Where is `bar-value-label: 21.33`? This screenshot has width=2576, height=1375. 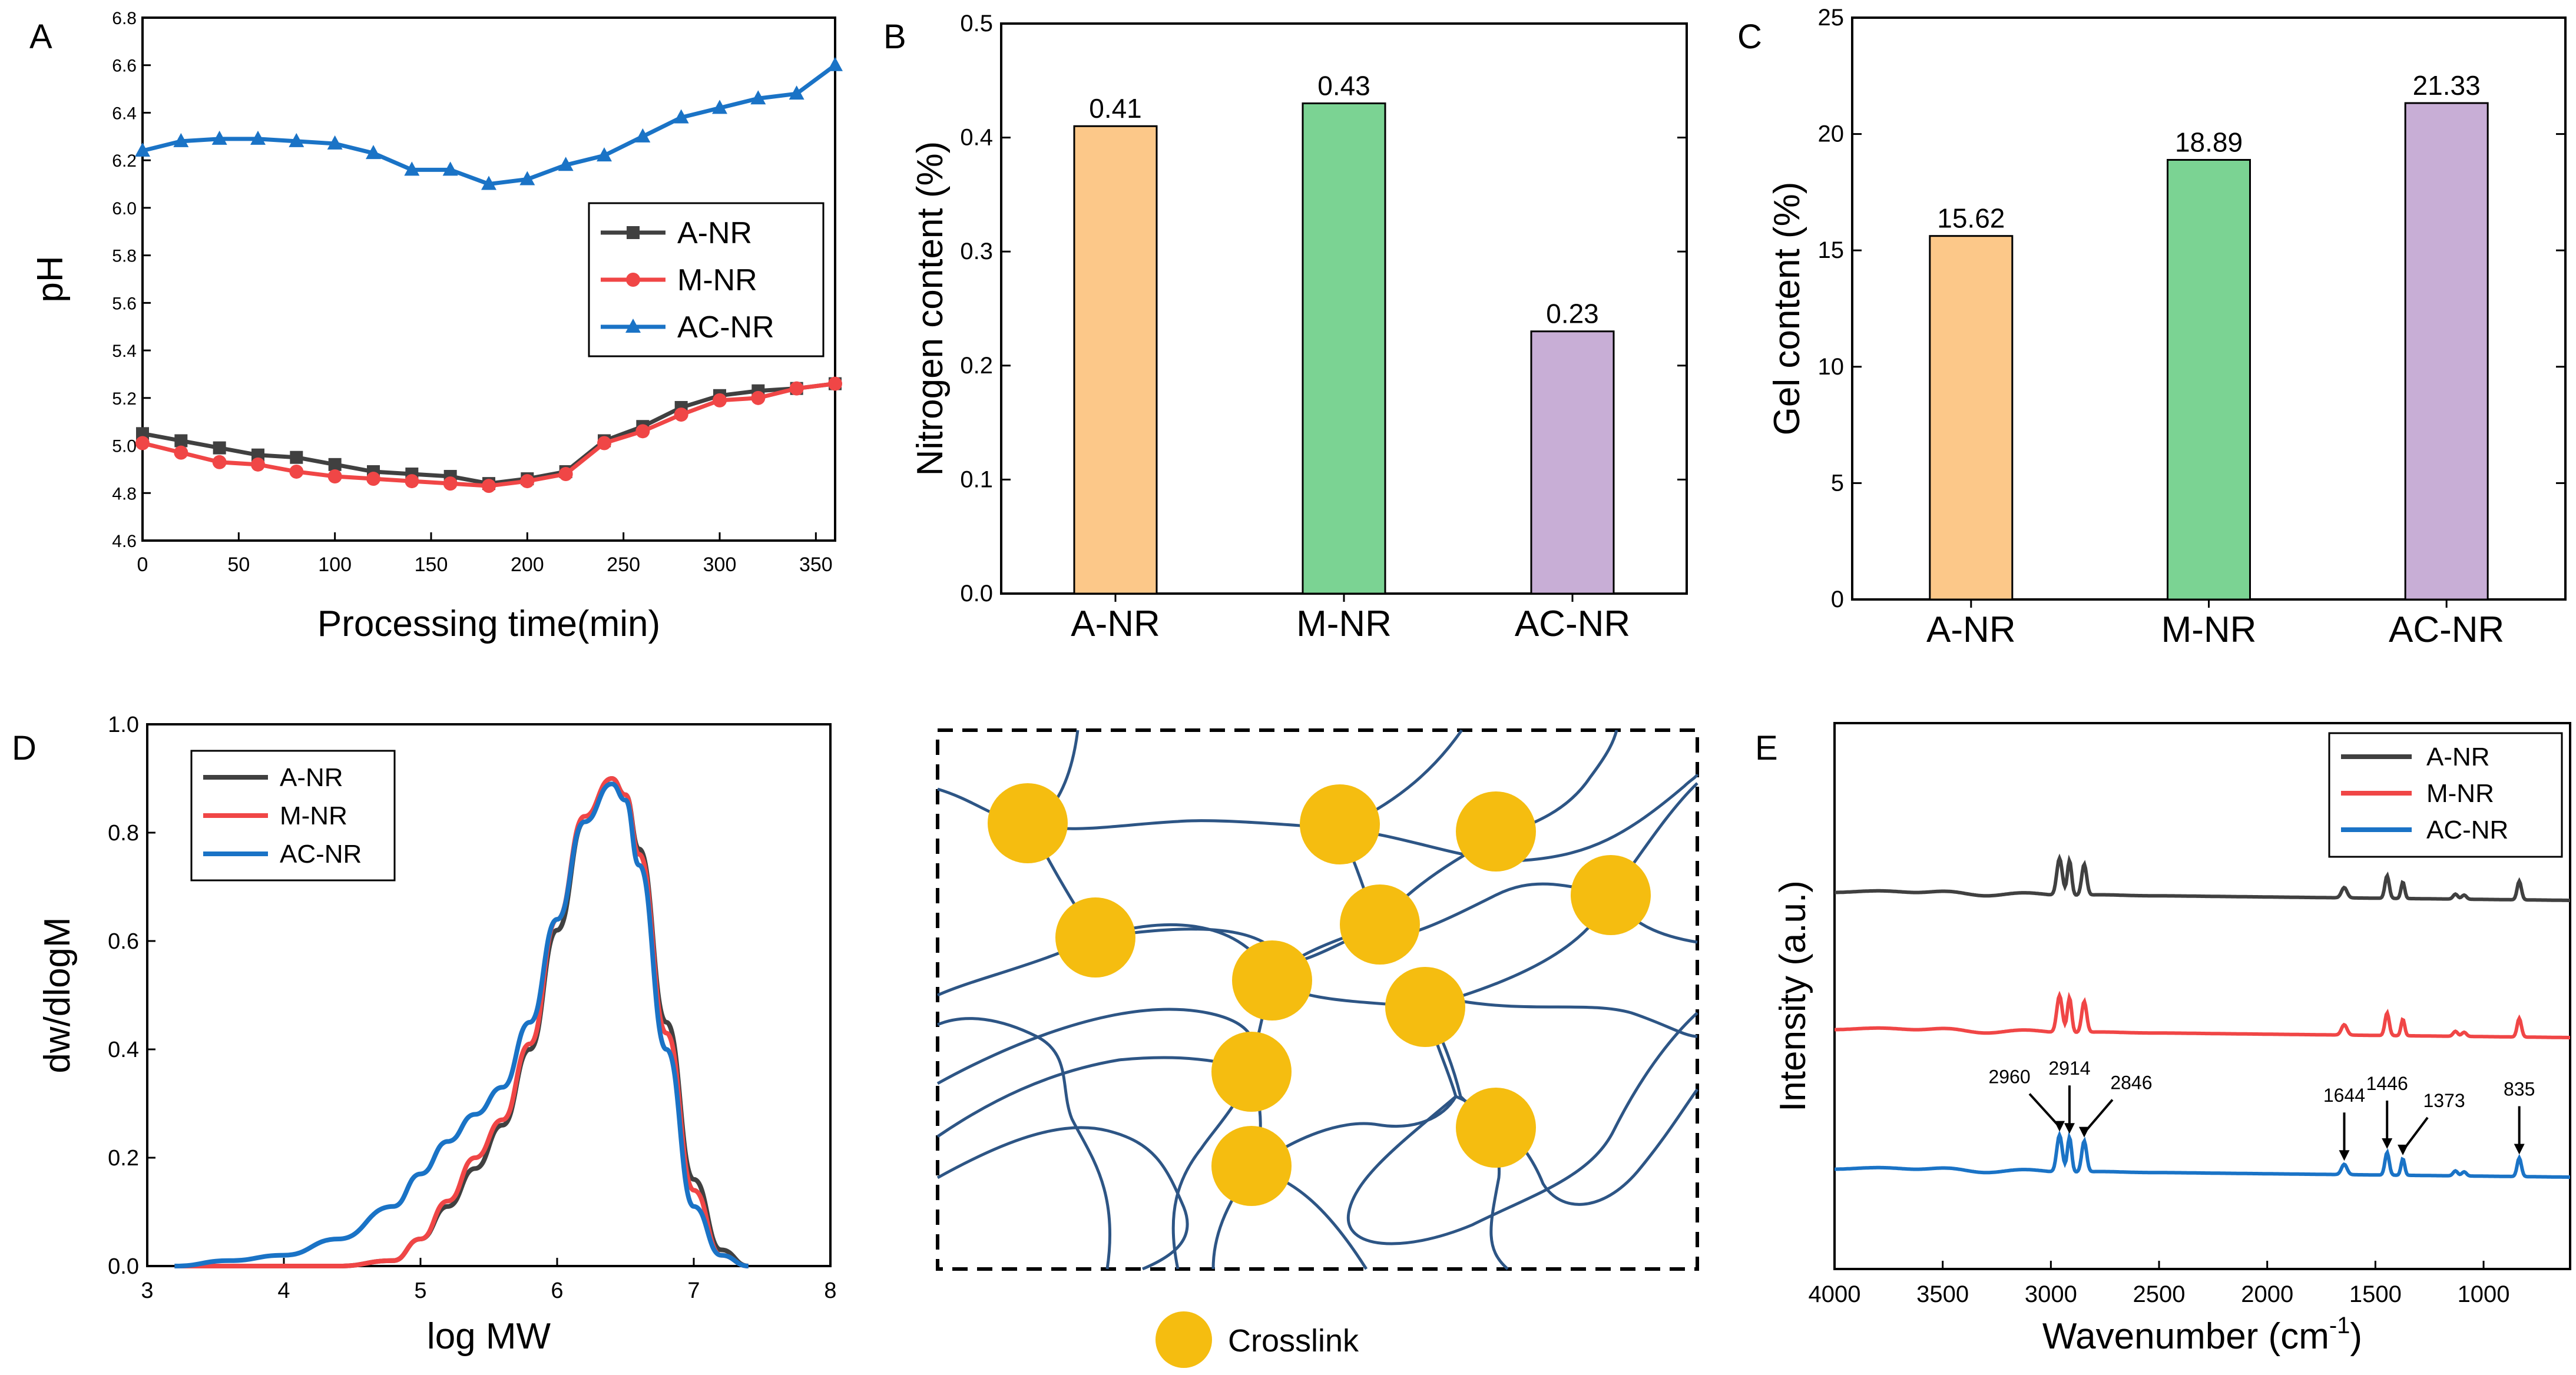 bar-value-label: 21.33 is located at coordinates (2447, 85).